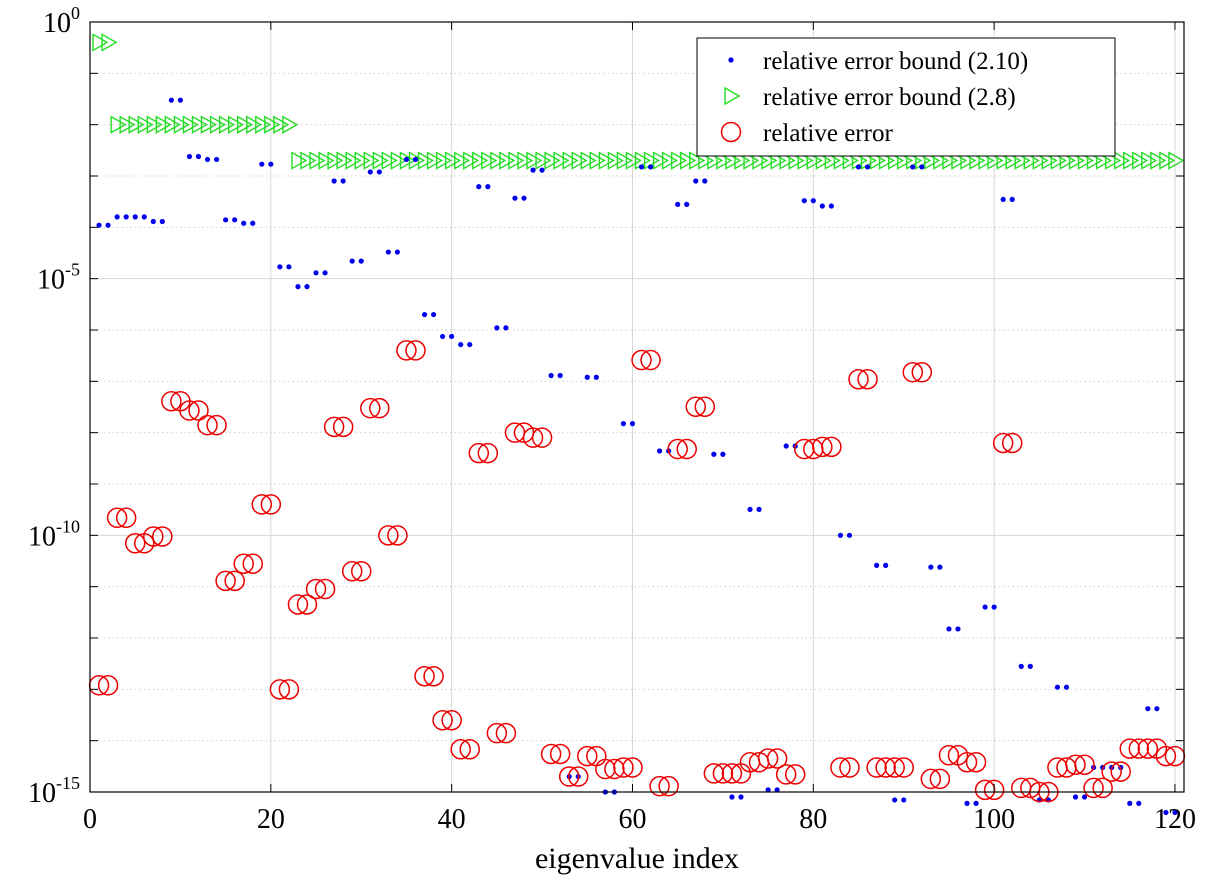 This screenshot has width=1212, height=884. What do you see at coordinates (994, 819) in the screenshot?
I see `x-tick-label: 100` at bounding box center [994, 819].